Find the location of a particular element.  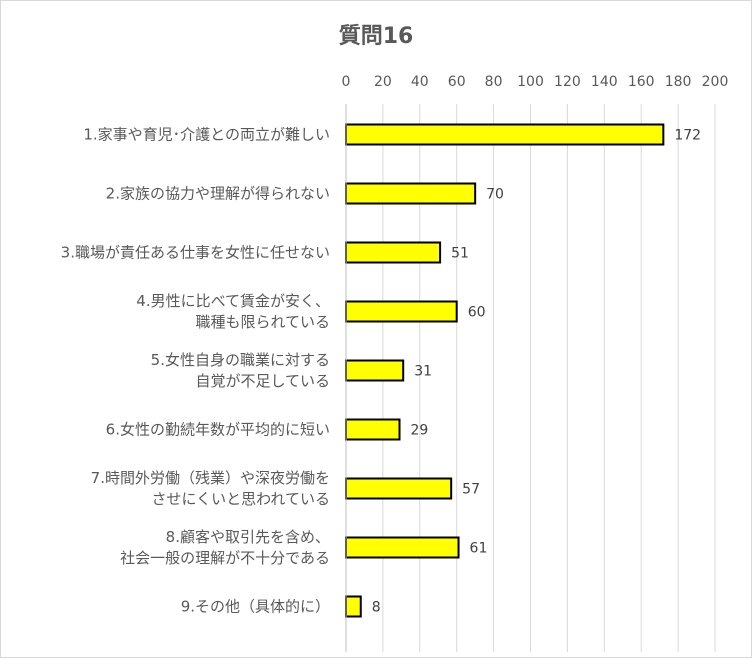

data-label: 8 is located at coordinates (376, 608).